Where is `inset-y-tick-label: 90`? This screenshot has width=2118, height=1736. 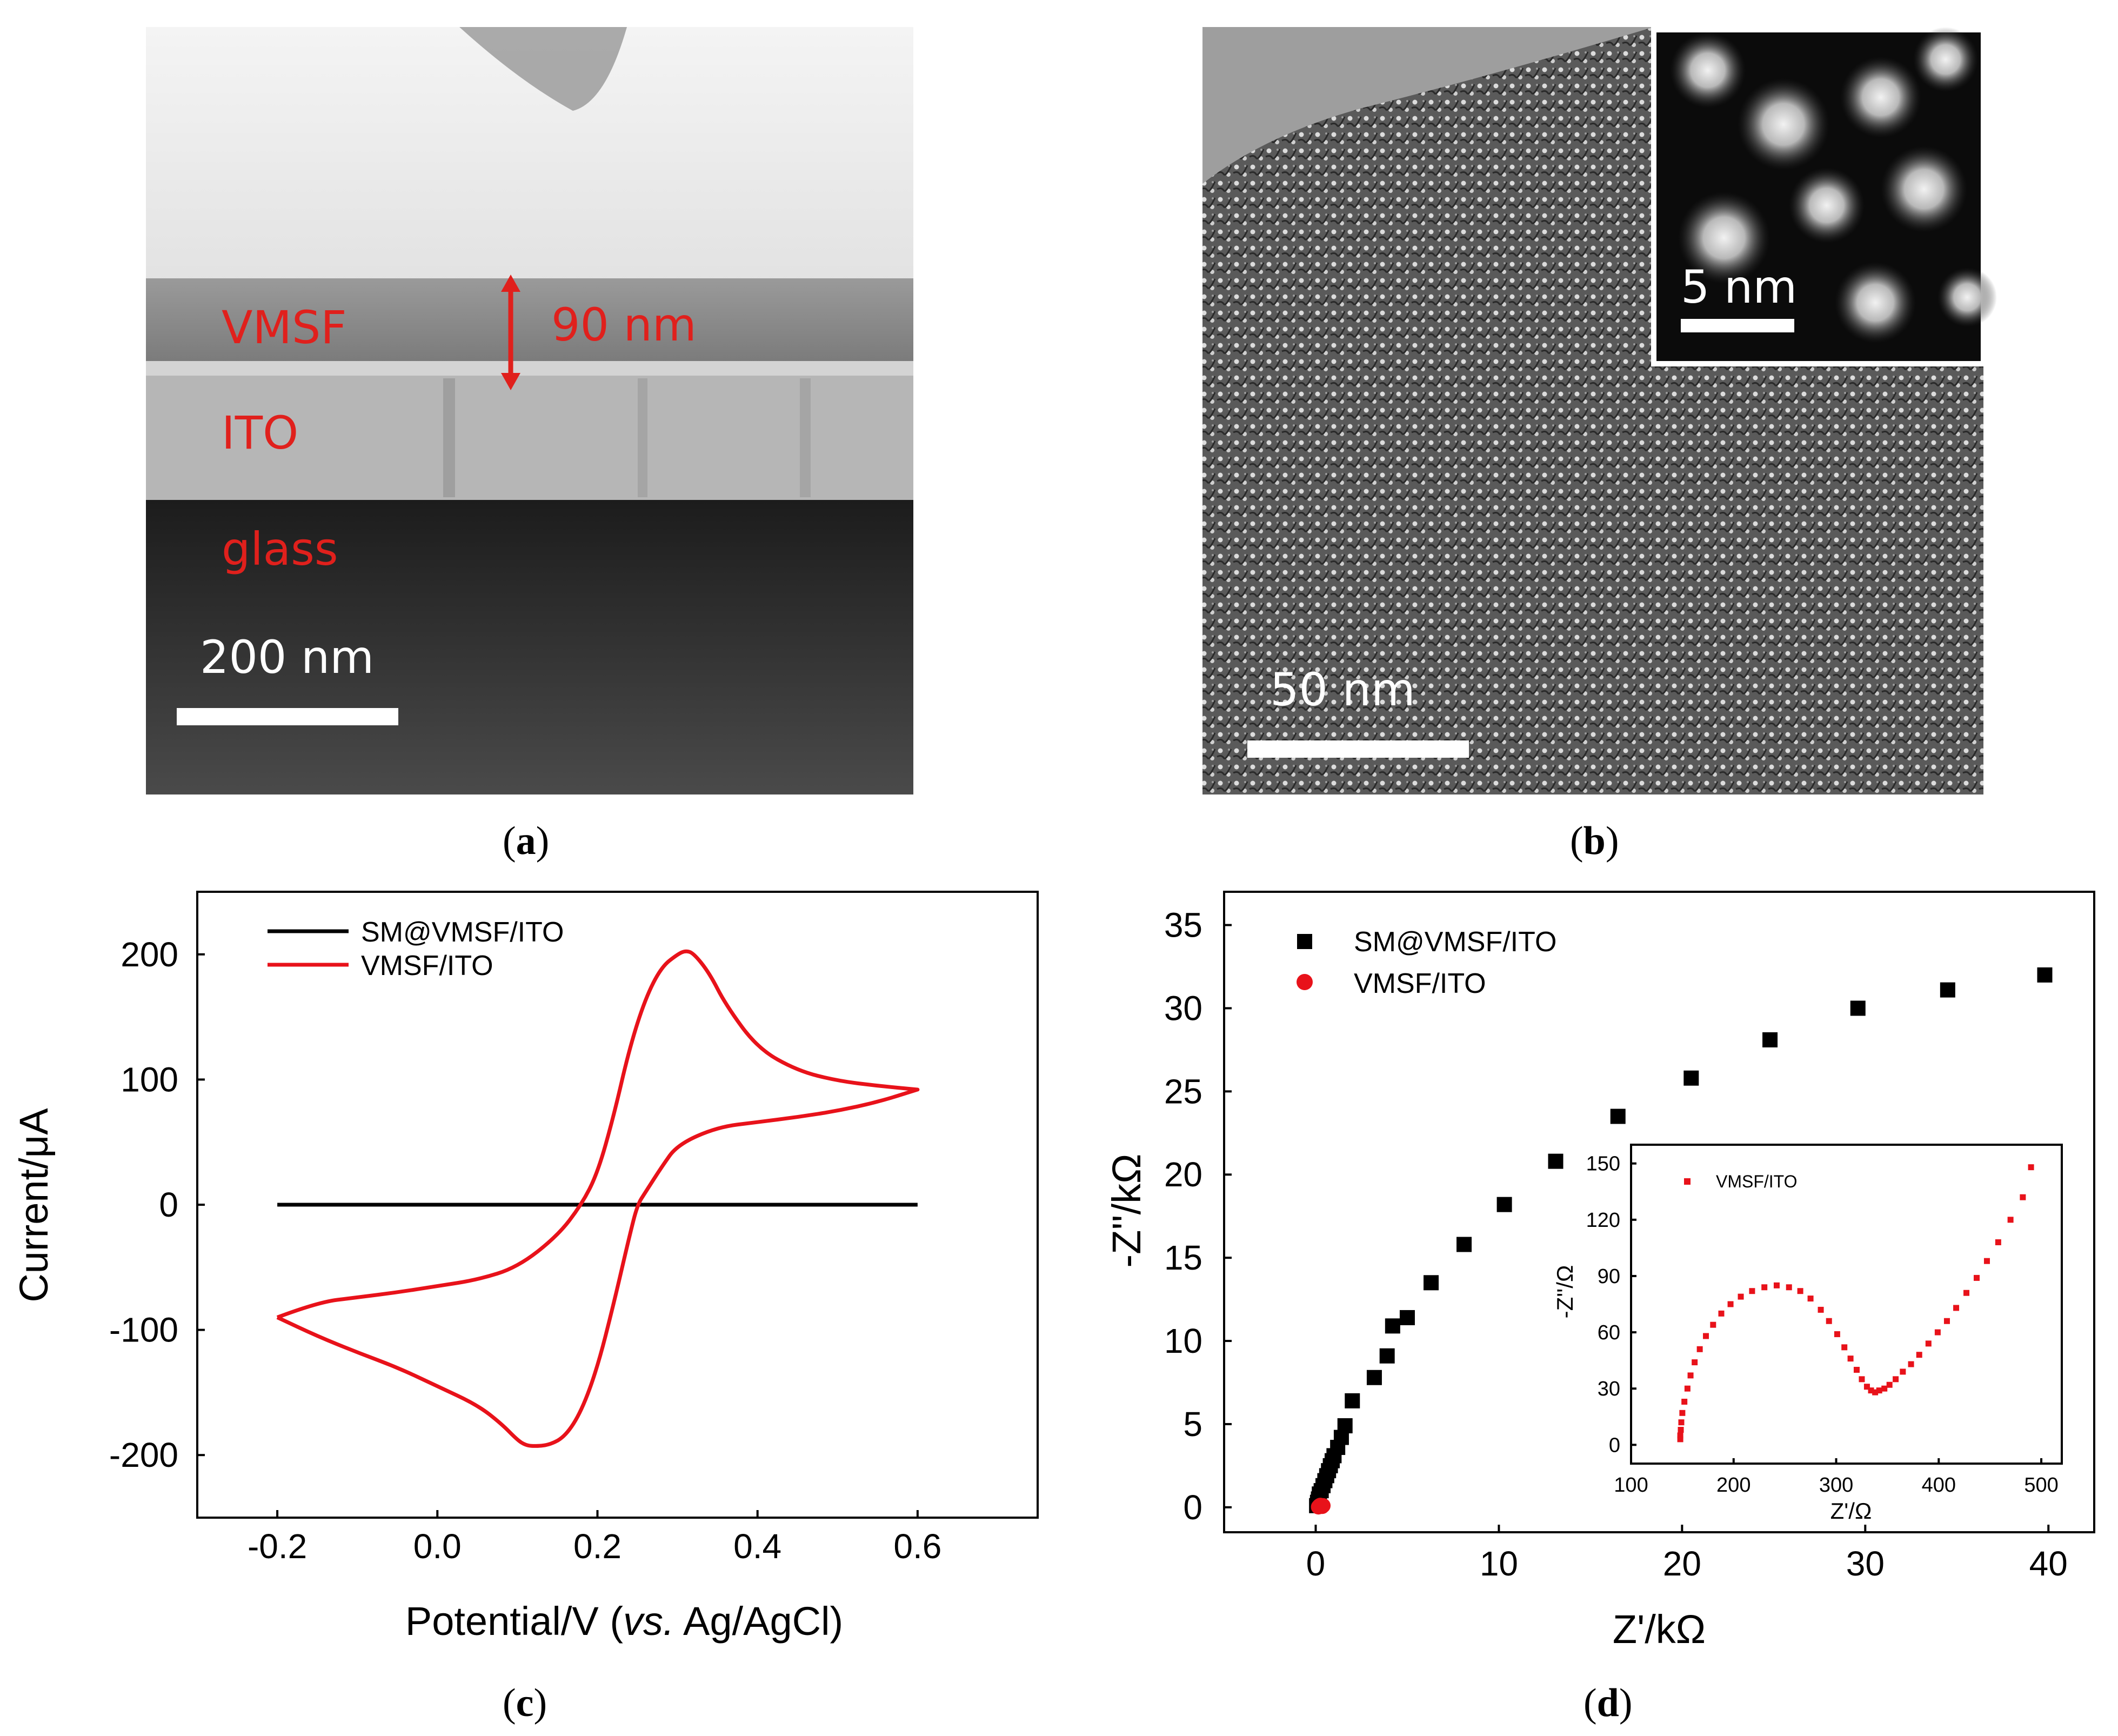
inset-y-tick-label: 90 is located at coordinates (1609, 1277).